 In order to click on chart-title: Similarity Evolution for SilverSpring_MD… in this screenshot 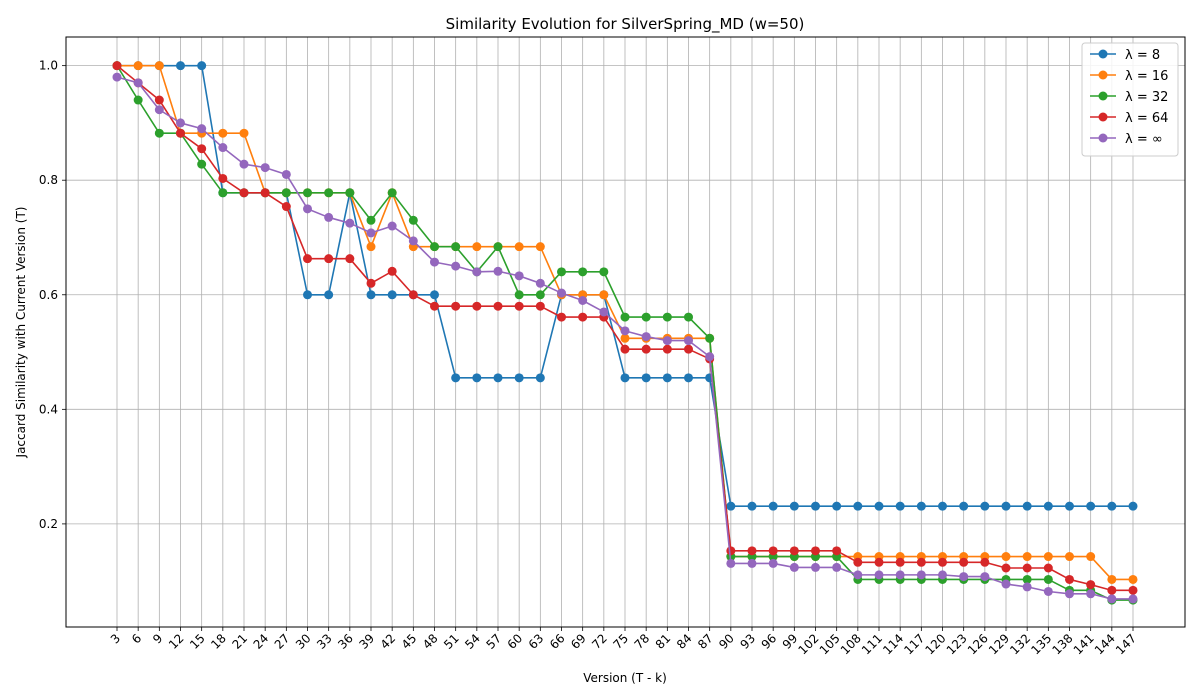, I will do `click(625, 24)`.